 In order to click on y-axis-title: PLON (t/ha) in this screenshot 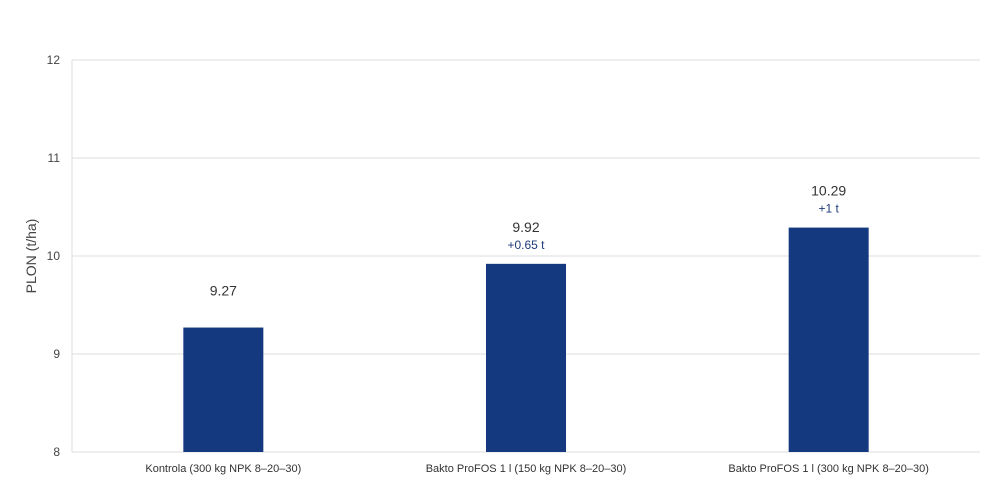, I will do `click(31, 256)`.